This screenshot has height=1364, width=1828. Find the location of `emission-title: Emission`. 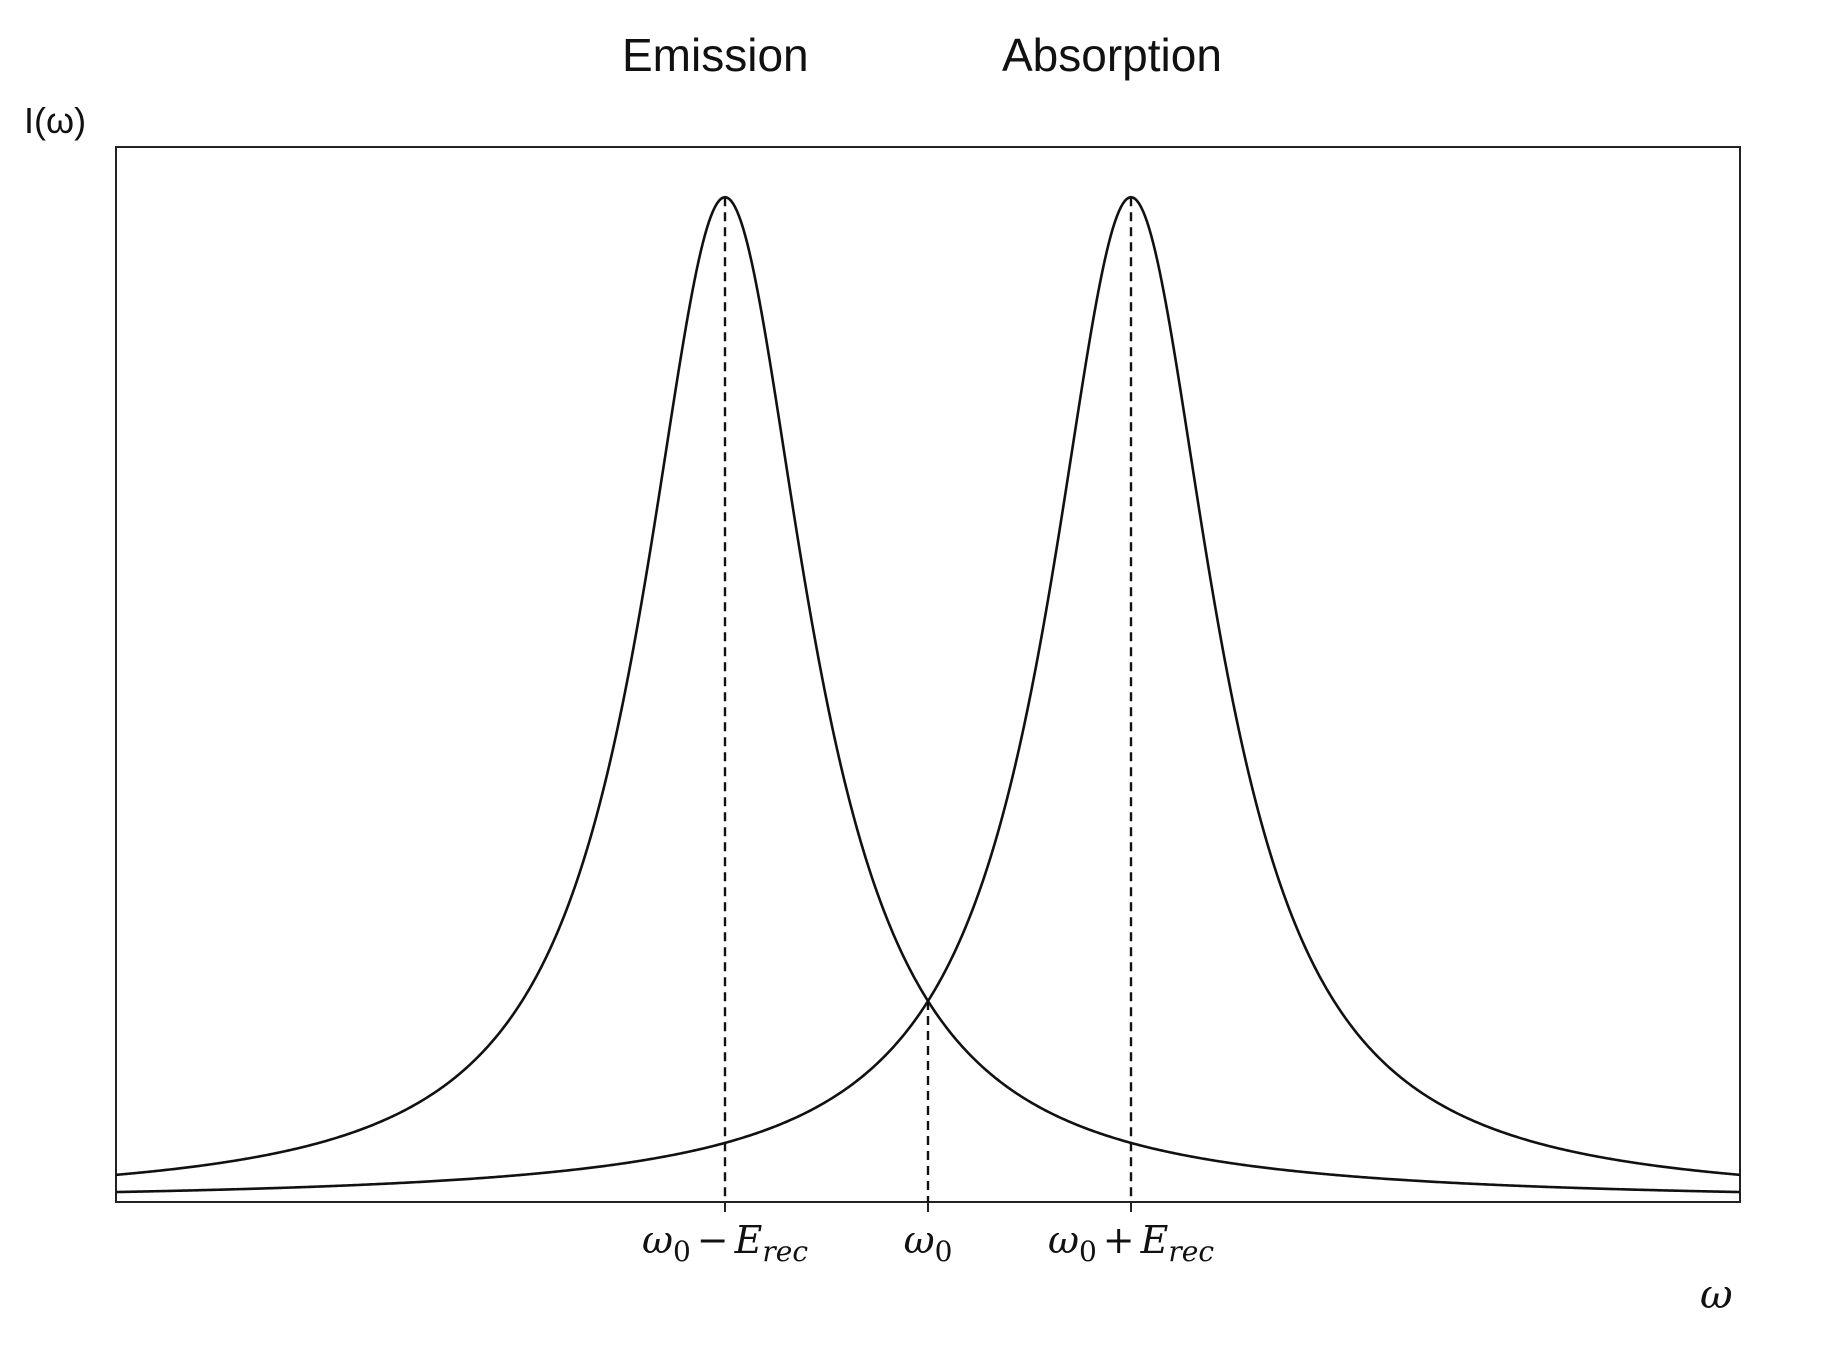

emission-title: Emission is located at coordinates (715, 55).